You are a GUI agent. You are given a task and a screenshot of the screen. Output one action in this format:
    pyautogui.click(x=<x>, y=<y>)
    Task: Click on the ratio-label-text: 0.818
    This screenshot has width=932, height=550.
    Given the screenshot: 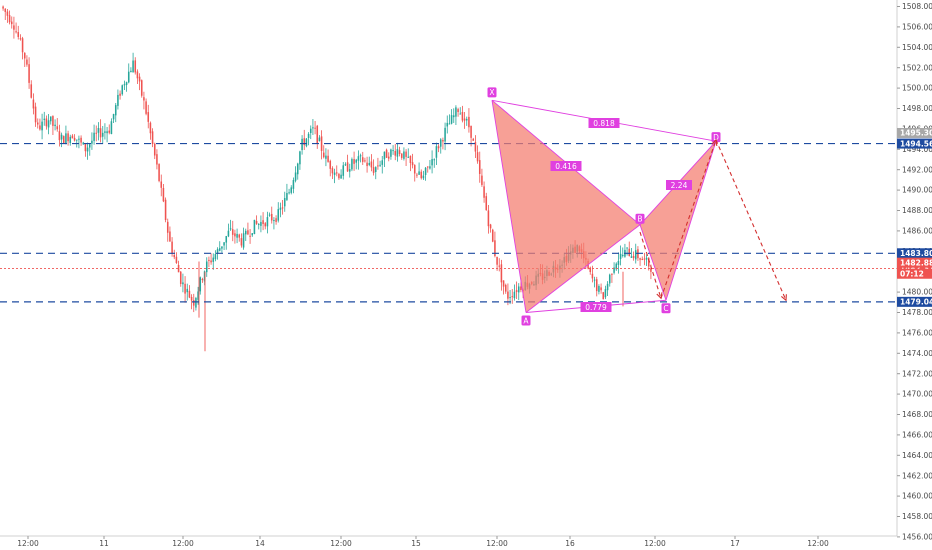 What is the action you would take?
    pyautogui.click(x=604, y=123)
    